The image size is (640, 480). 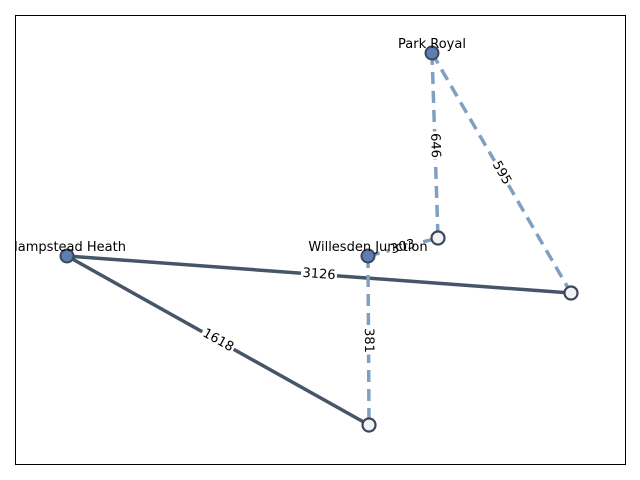 I want to click on node-label-park-royal: Park Royal, so click(x=432, y=44).